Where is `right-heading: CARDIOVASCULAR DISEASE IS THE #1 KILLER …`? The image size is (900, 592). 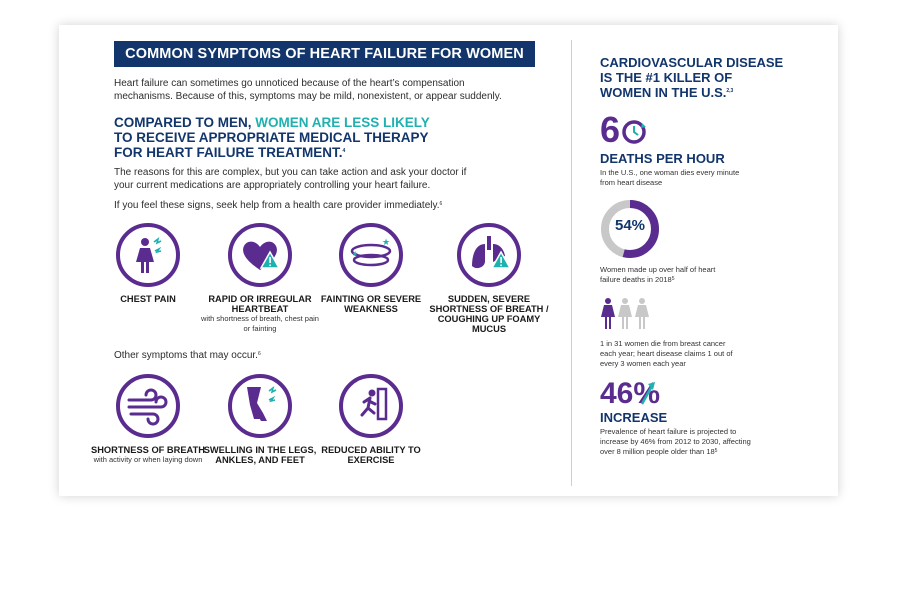 right-heading: CARDIOVASCULAR DISEASE IS THE #1 KILLER … is located at coordinates (700, 77).